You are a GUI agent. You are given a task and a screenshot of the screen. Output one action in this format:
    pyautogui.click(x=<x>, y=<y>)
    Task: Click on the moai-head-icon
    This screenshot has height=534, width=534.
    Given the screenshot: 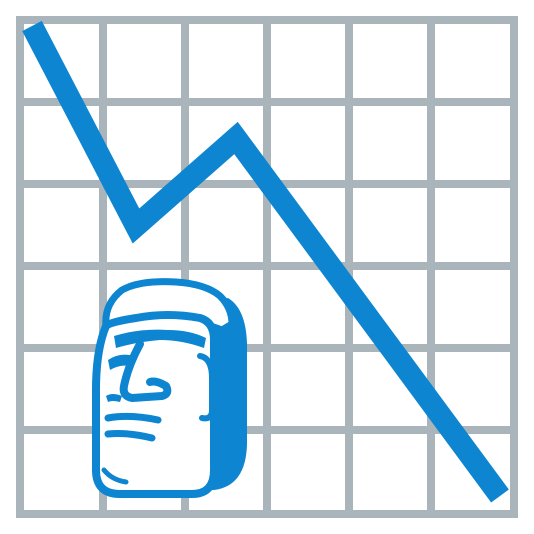 What is the action you would take?
    pyautogui.click(x=170, y=388)
    